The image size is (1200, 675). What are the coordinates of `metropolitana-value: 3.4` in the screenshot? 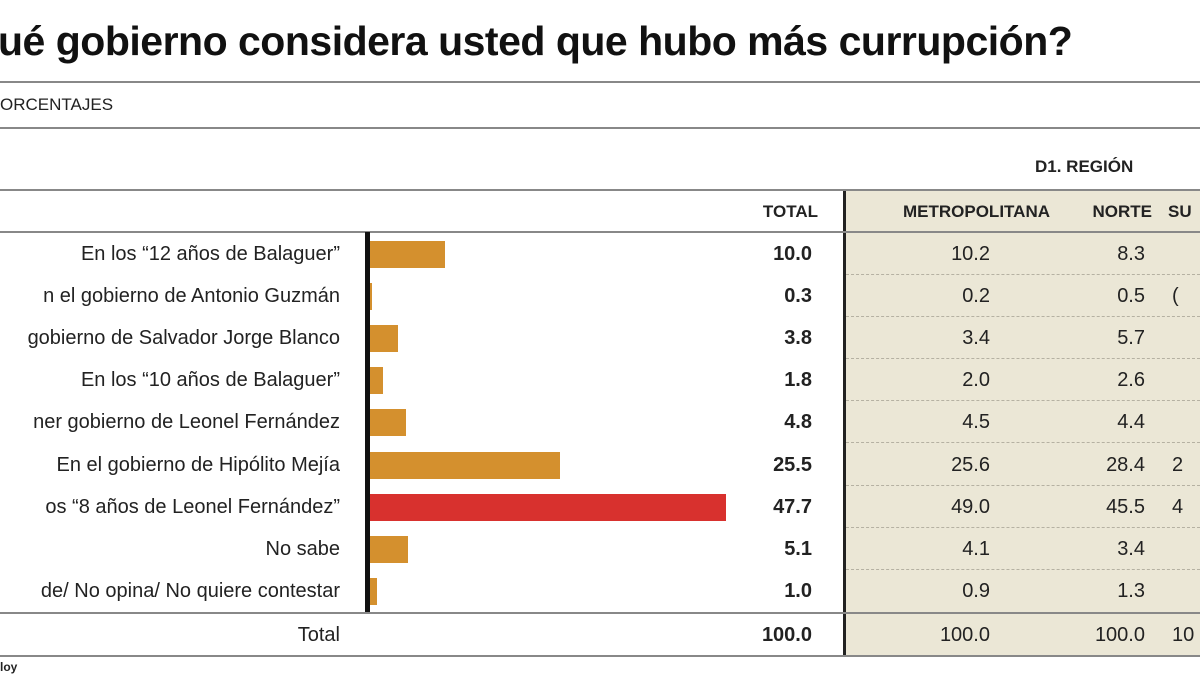 It's located at (976, 338).